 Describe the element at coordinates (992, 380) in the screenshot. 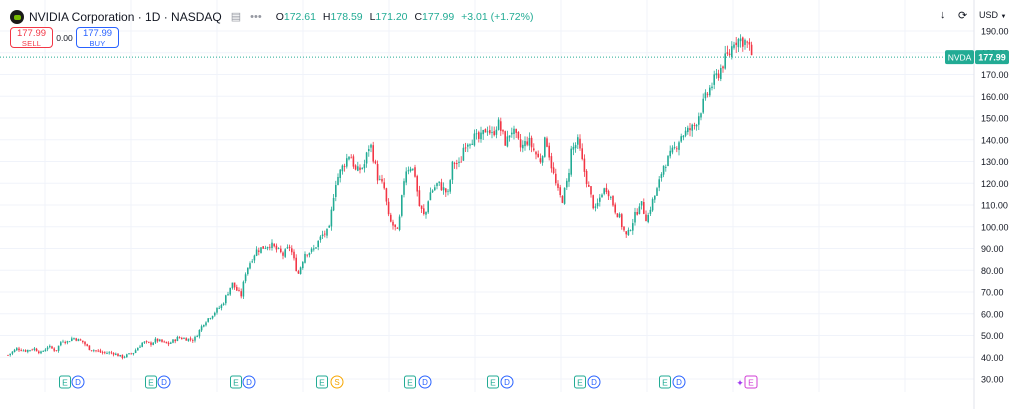

I see `y-tick-label: 30.00` at that location.